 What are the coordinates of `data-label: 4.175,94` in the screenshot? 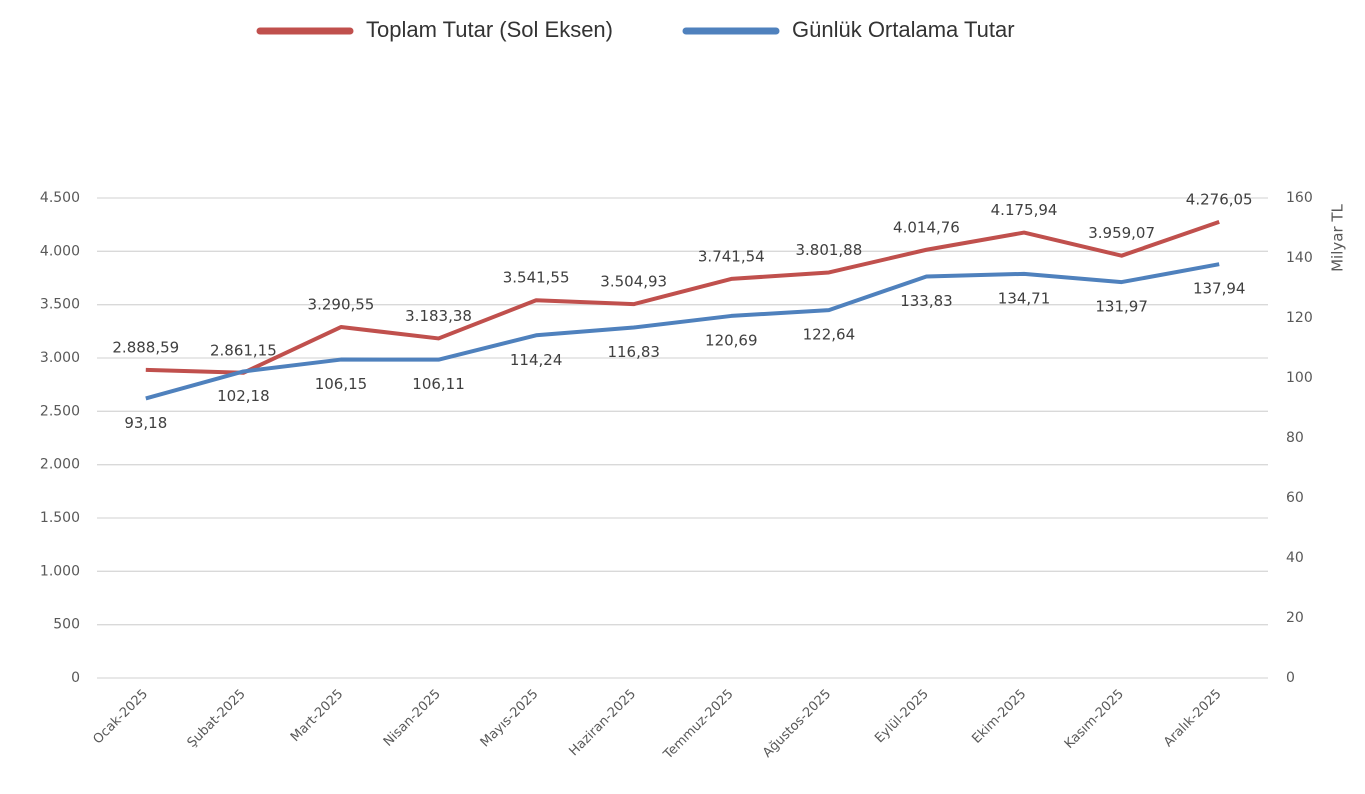 It's located at (1024, 210).